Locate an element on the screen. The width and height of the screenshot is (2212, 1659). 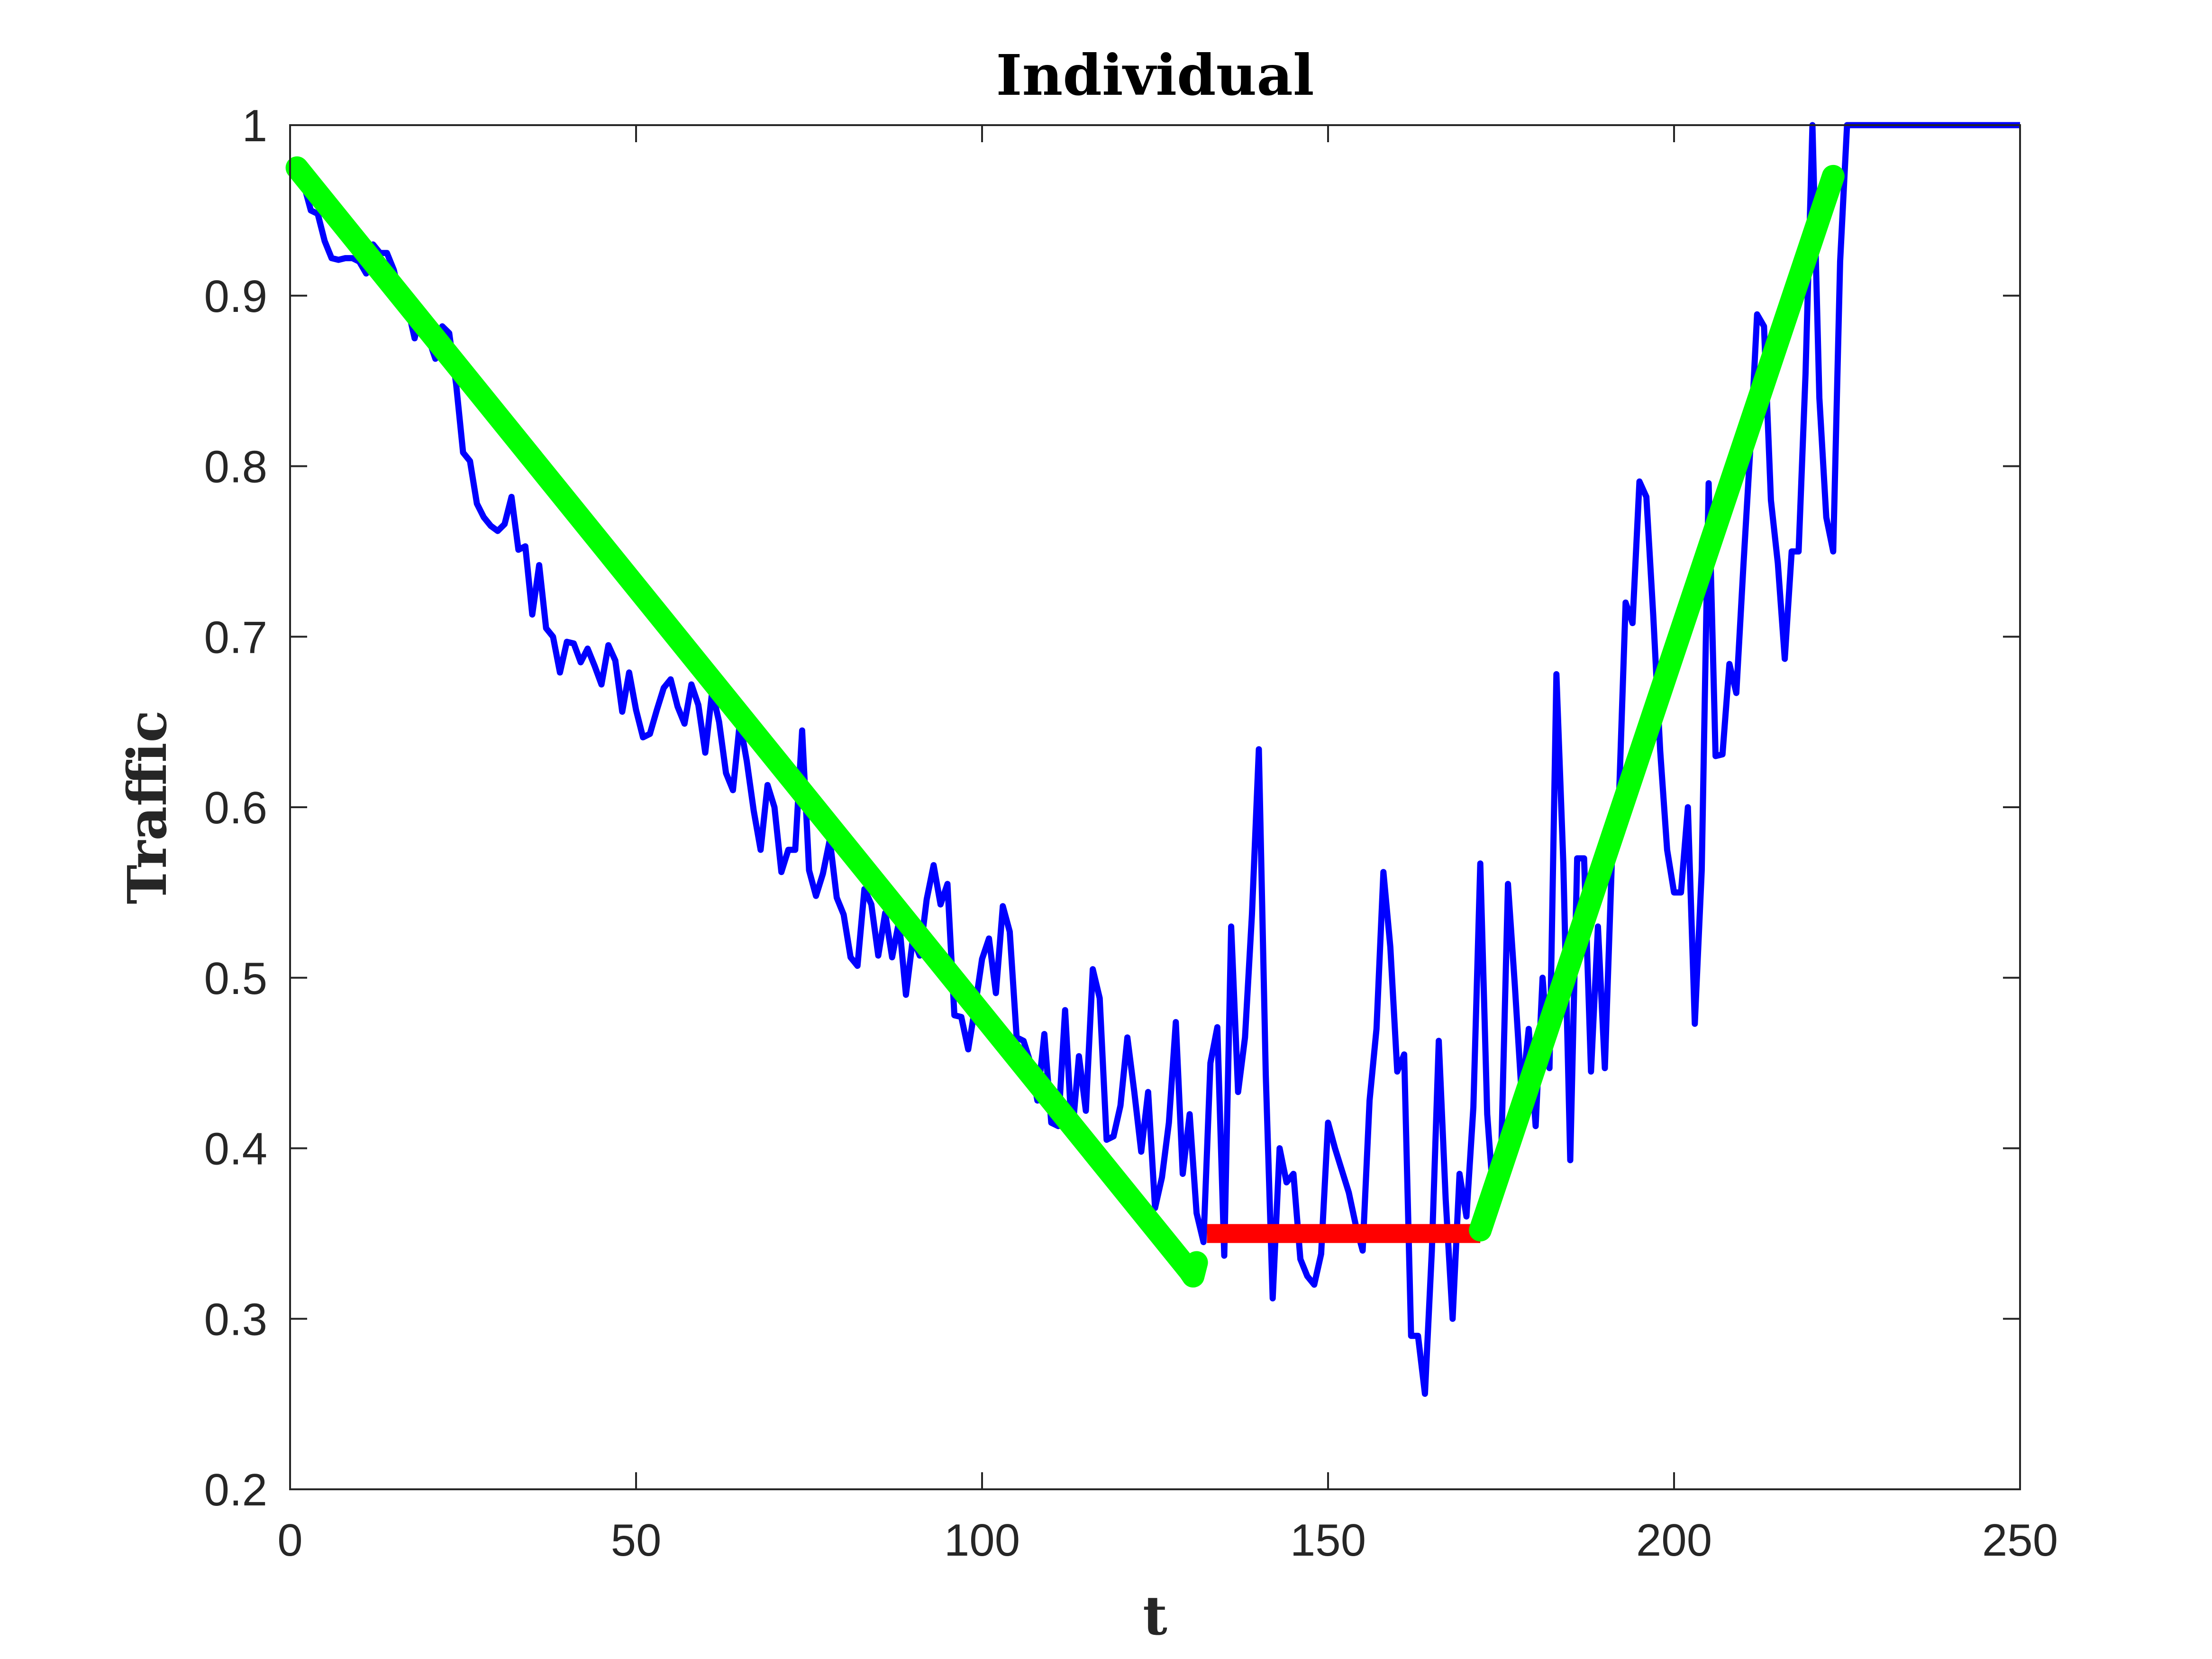
x-tick-label: 150 is located at coordinates (1328, 1540).